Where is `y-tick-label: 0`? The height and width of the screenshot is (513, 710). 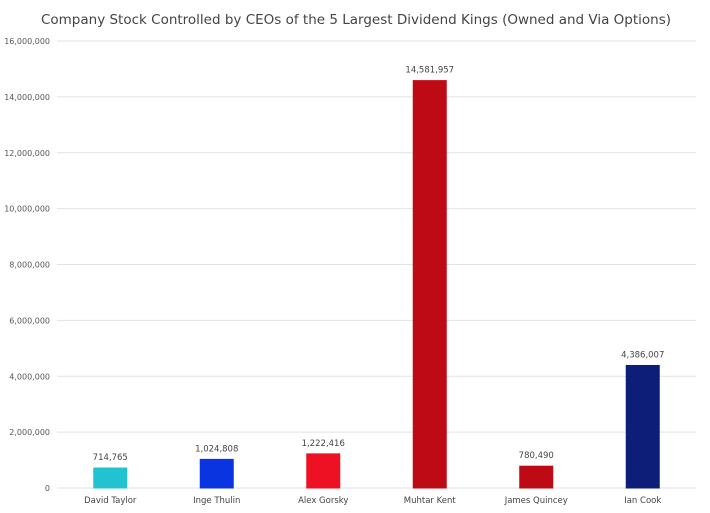 y-tick-label: 0 is located at coordinates (47, 488).